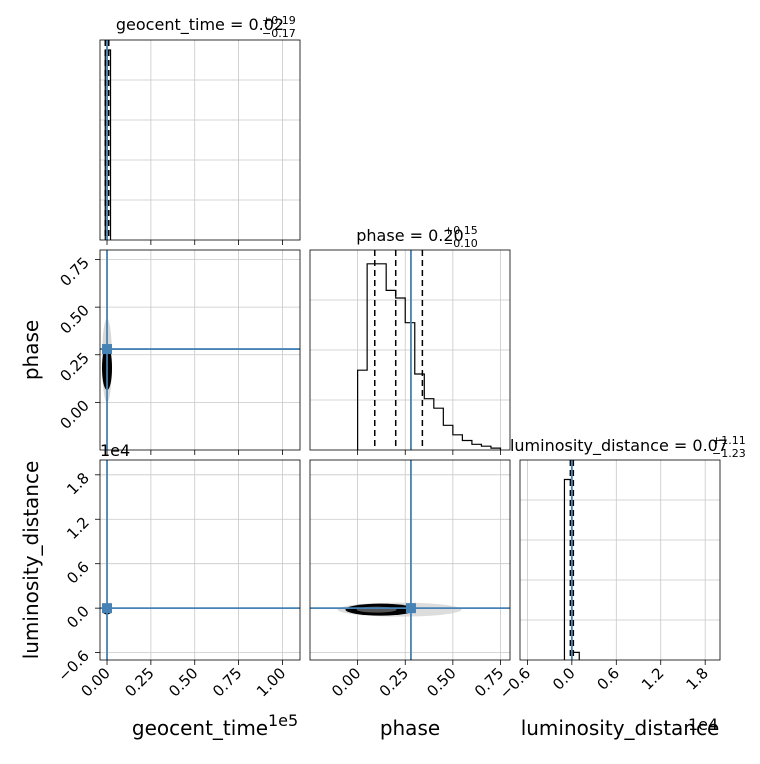 Image resolution: width=760 pixels, height=764 pixels. Describe the element at coordinates (183, 682) in the screenshot. I see `geocent-time-xticklabel-2: 0.50` at that location.